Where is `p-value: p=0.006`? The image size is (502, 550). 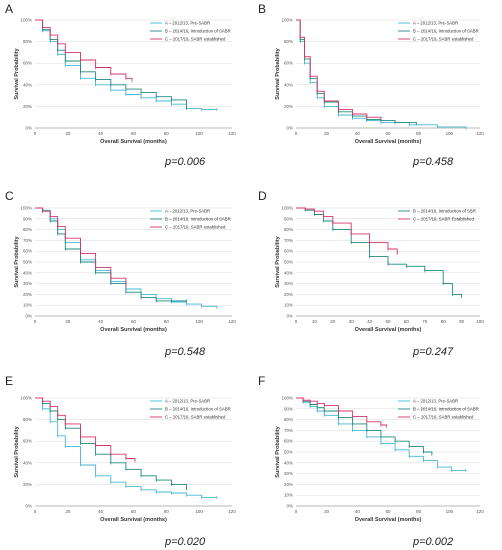
p-value: p=0.006 is located at coordinates (185, 162).